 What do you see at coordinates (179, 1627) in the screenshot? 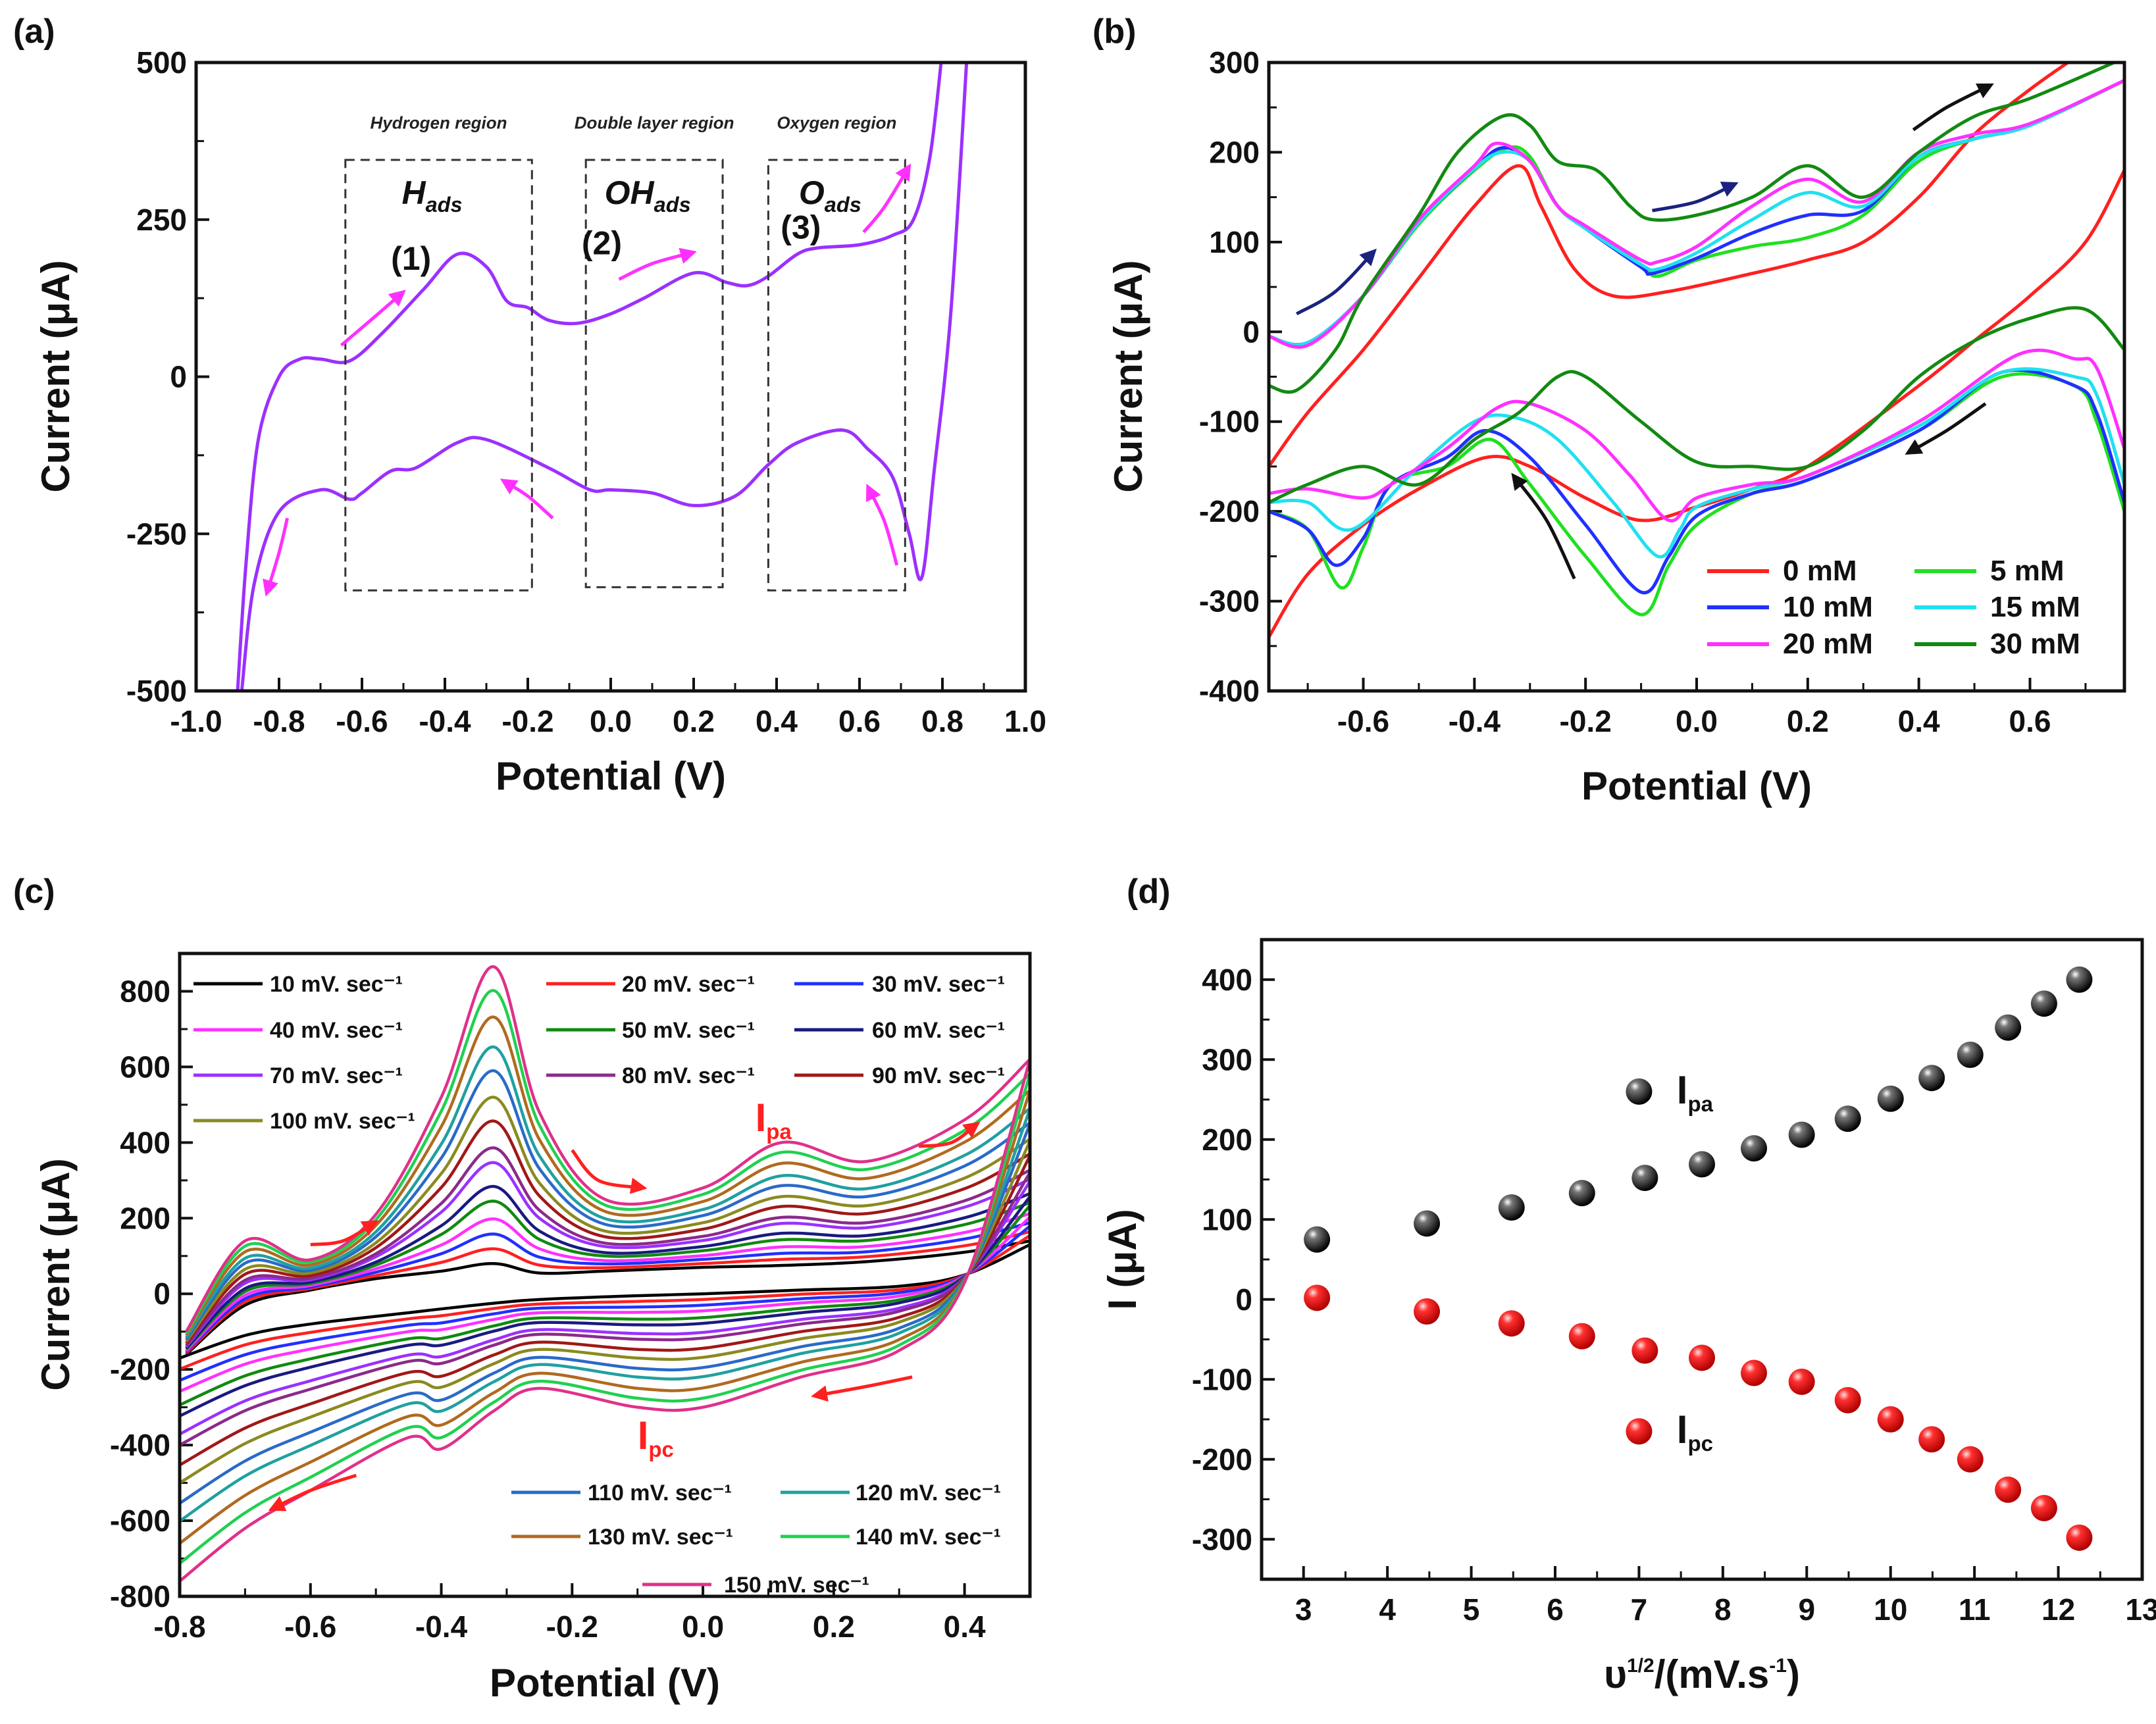
I see `x-tick-label: -0.8` at bounding box center [179, 1627].